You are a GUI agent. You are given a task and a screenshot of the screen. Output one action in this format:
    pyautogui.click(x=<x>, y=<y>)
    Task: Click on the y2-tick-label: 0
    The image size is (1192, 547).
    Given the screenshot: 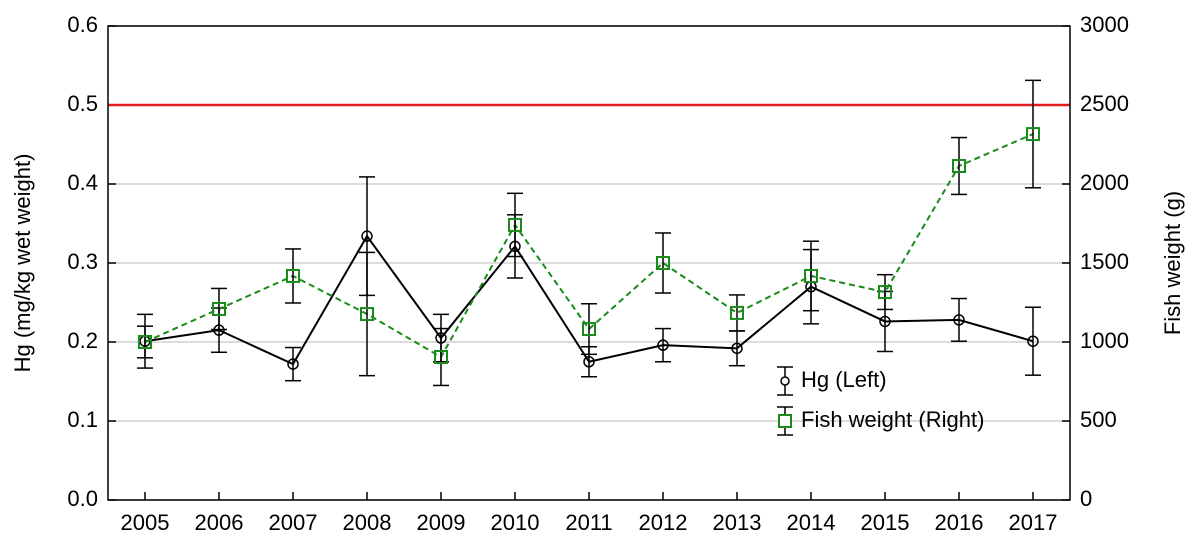 What is the action you would take?
    pyautogui.click(x=1086, y=498)
    